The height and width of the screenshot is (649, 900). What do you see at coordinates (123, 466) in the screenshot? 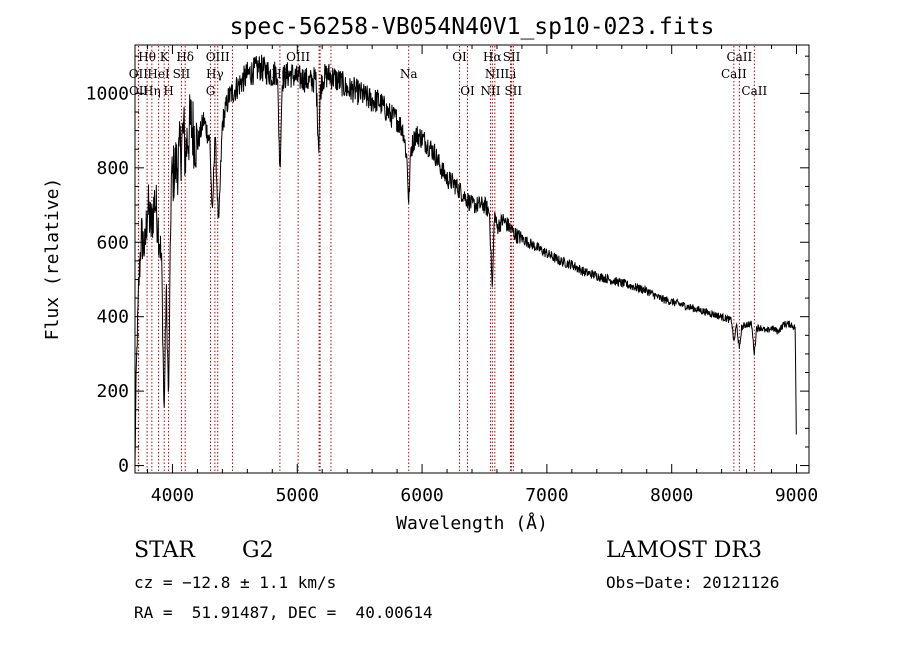
I see `y-tick-label: 0` at bounding box center [123, 466].